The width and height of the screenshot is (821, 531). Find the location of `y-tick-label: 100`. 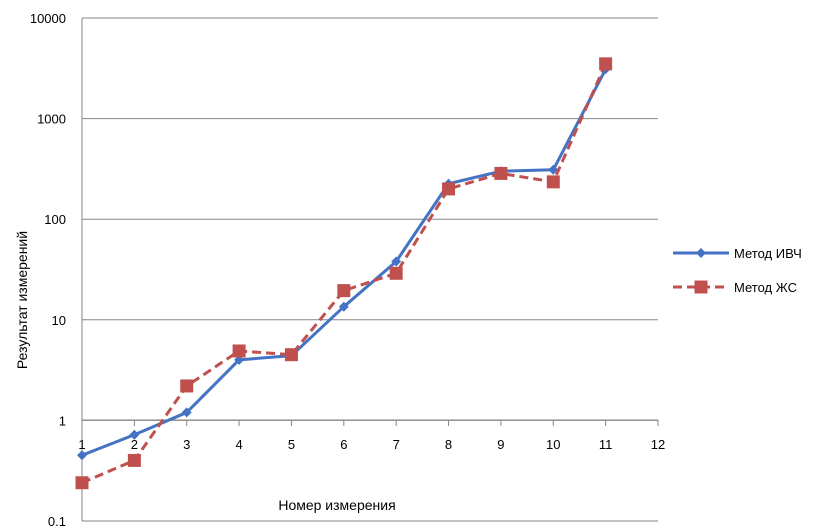

y-tick-label: 100 is located at coordinates (55, 219).